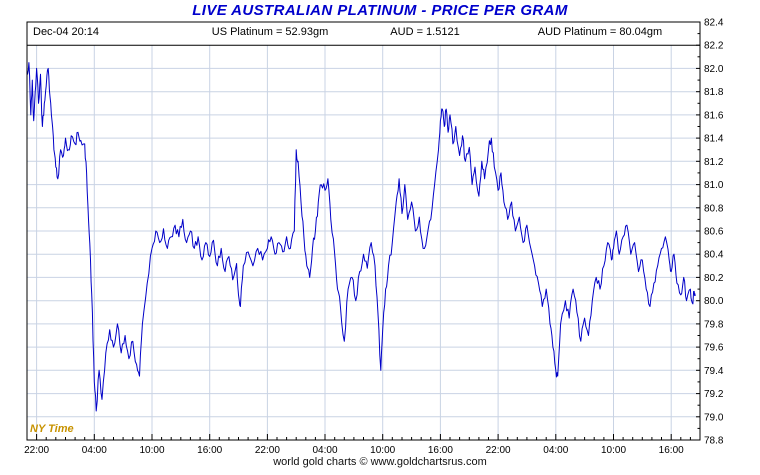  I want to click on svg-text: 81.6, so click(714, 115).